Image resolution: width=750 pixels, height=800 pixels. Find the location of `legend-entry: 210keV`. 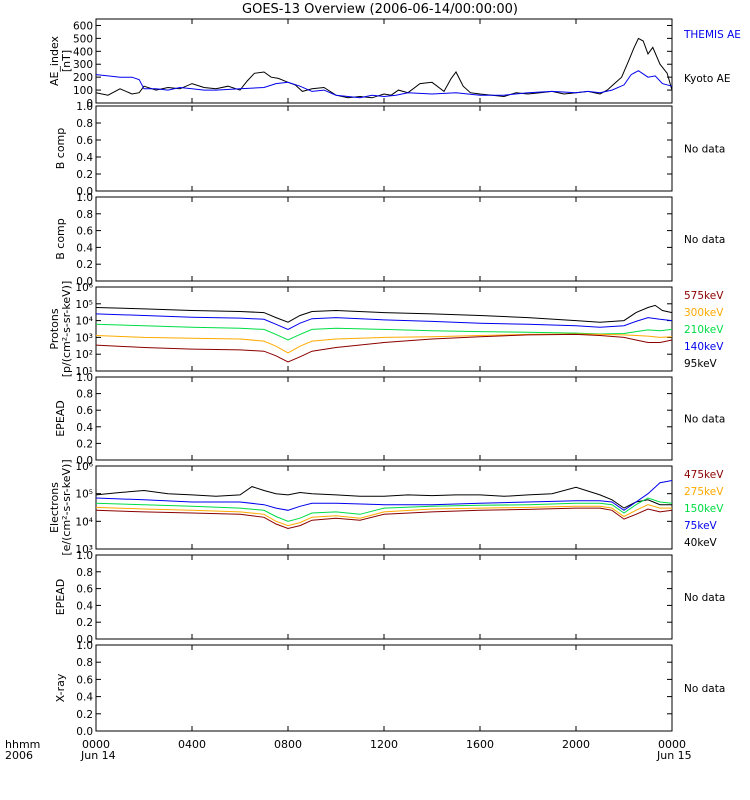

legend-entry: 210keV is located at coordinates (704, 330).